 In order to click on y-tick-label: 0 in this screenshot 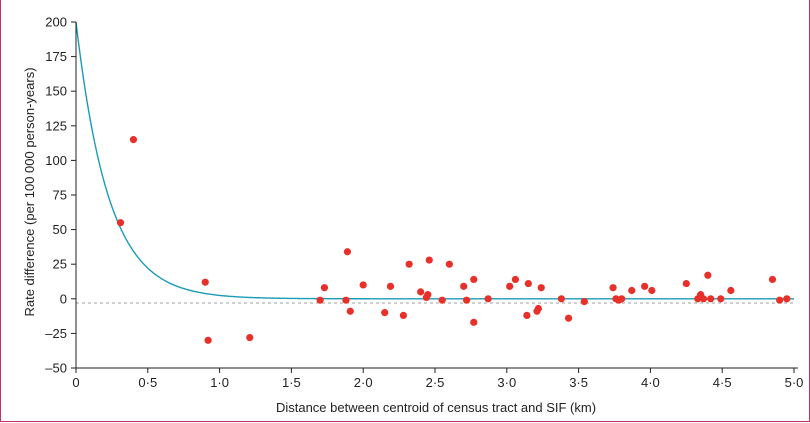, I will do `click(63, 298)`.